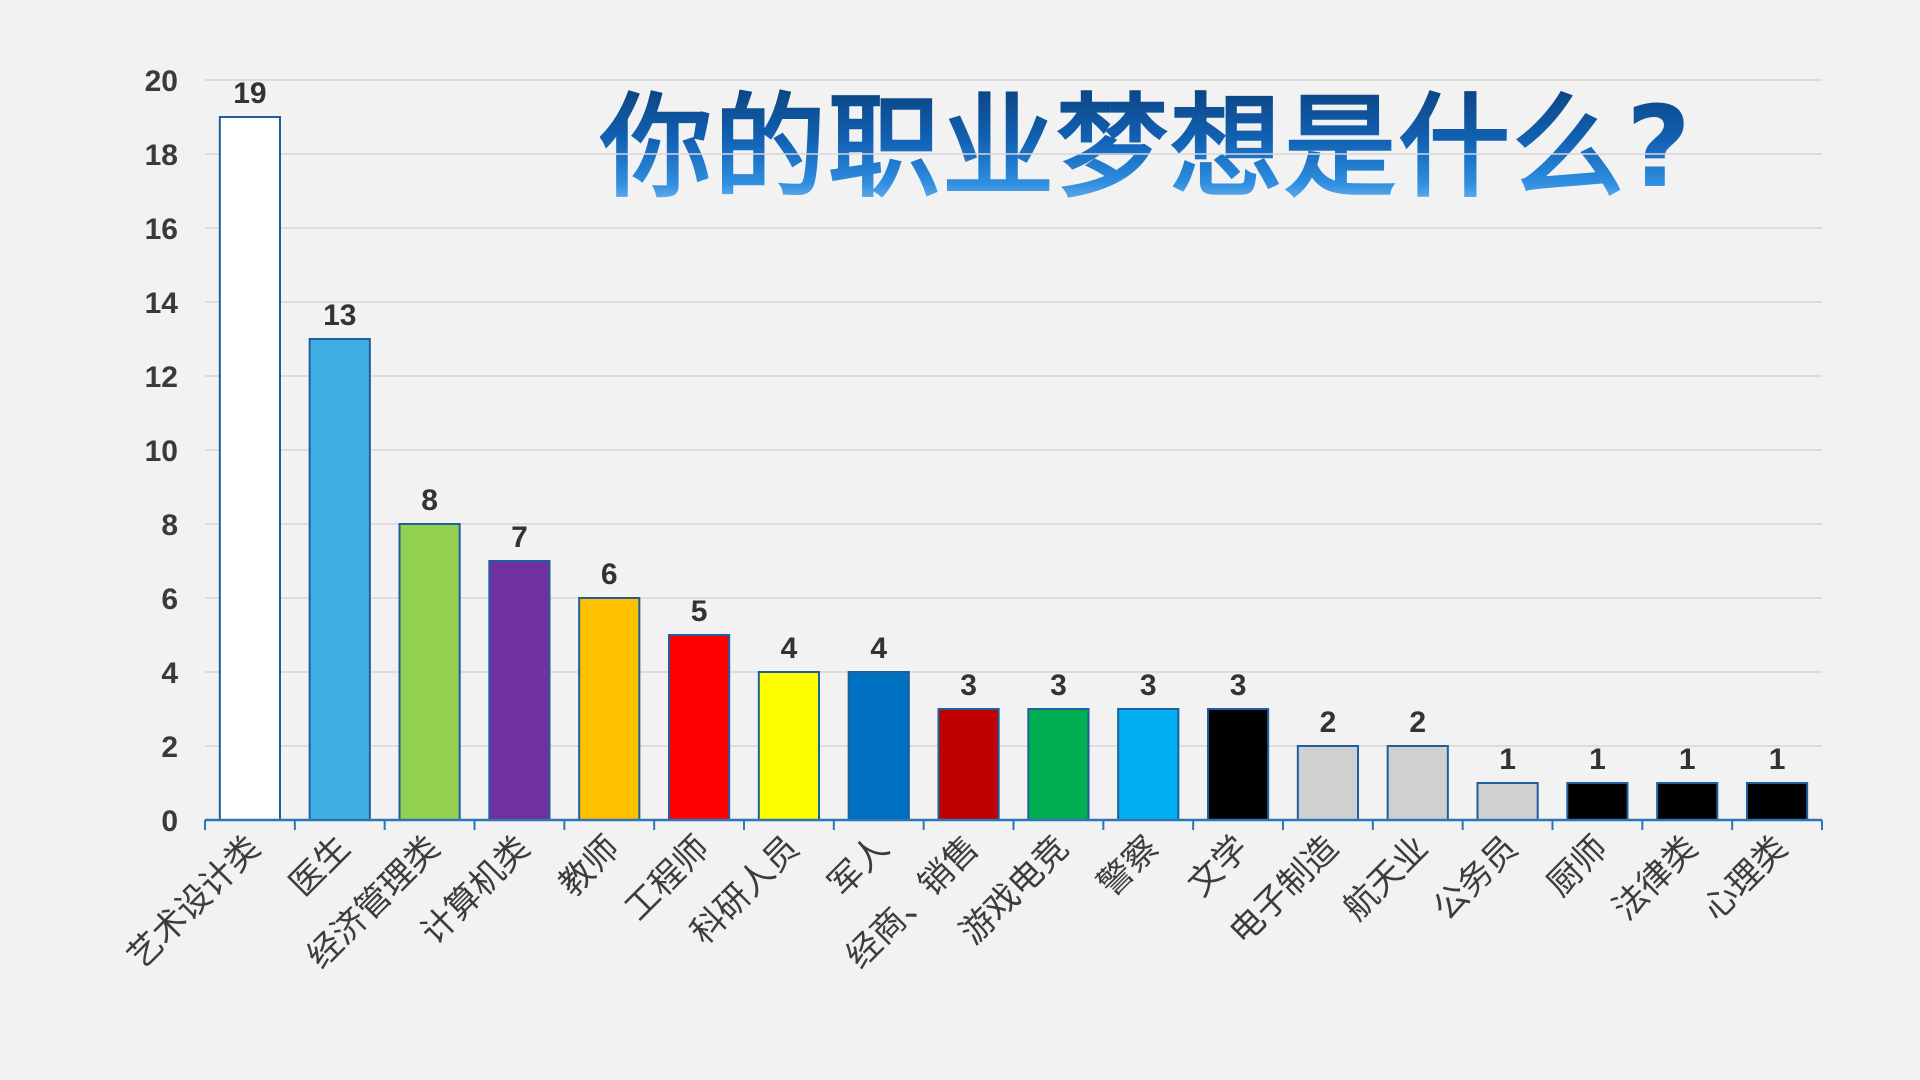 Image resolution: width=1920 pixels, height=1080 pixels. I want to click on category-label: 厨师, so click(1577, 866).